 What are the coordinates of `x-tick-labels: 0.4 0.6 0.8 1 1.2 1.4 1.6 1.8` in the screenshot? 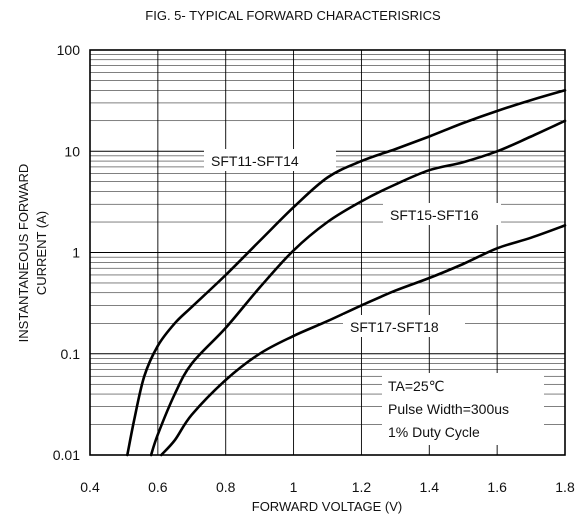 It's located at (327, 487).